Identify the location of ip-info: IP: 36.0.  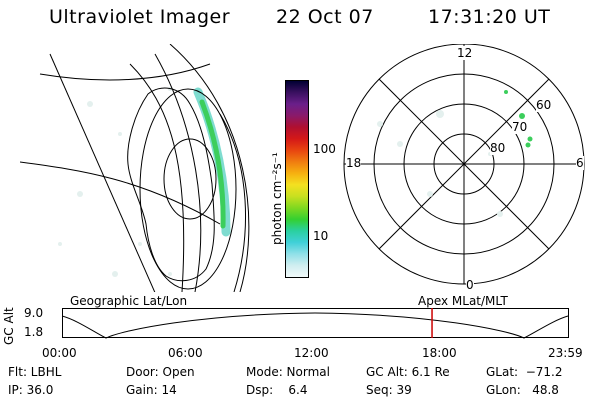
(31, 390).